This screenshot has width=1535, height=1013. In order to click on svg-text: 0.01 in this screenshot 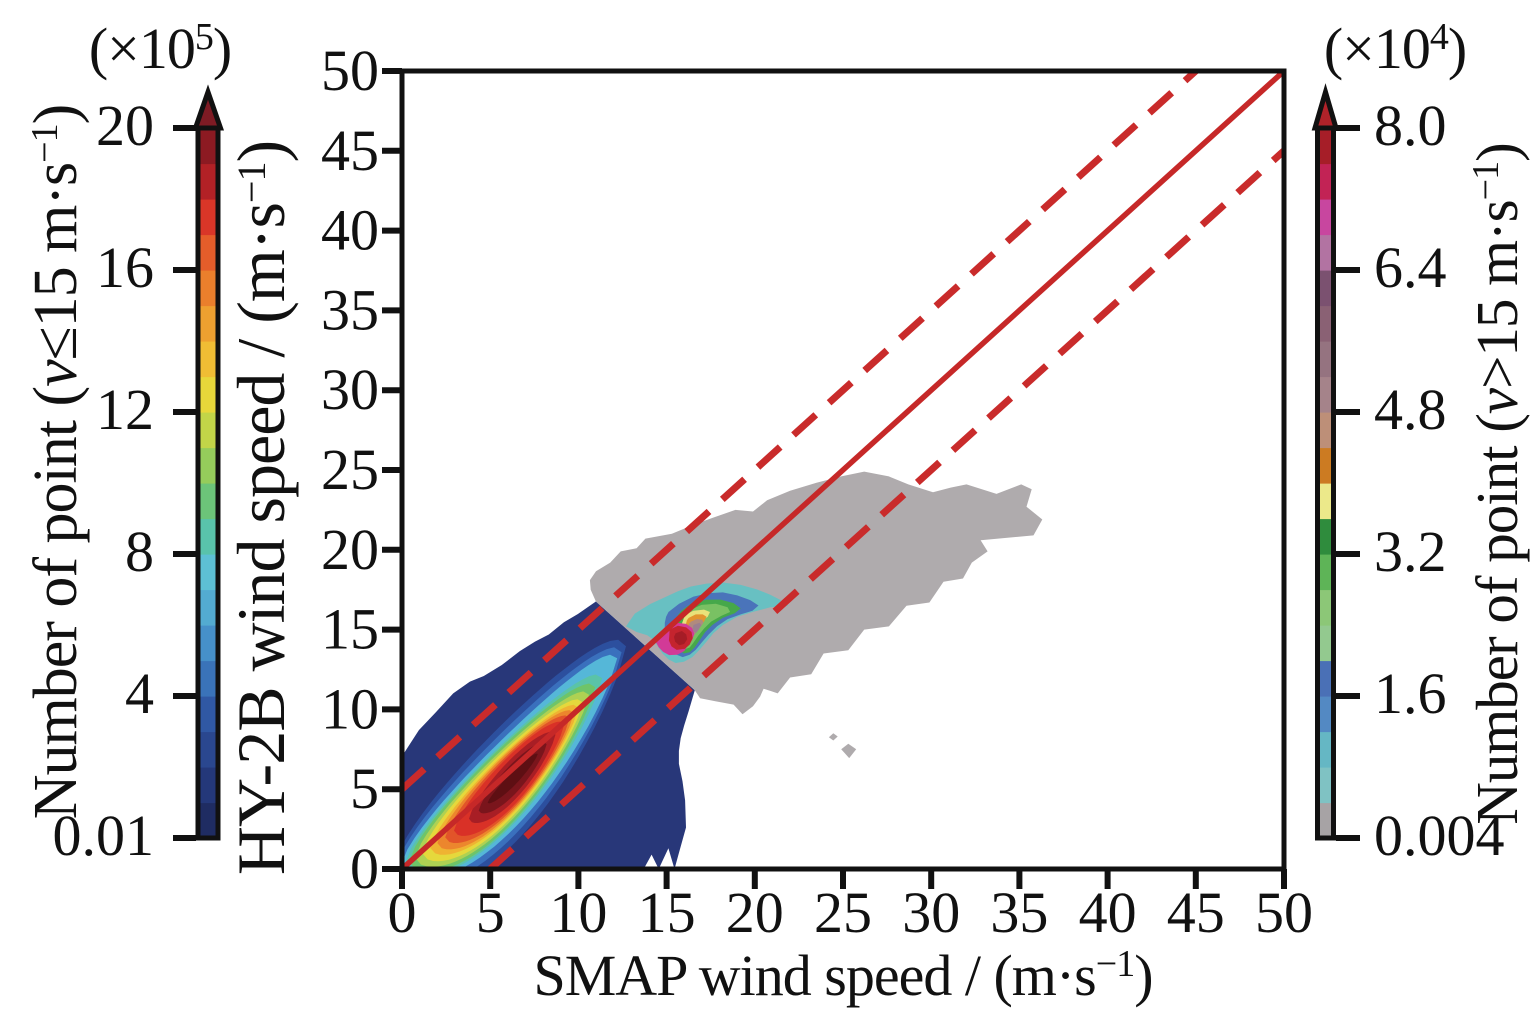, I will do `click(104, 835)`.